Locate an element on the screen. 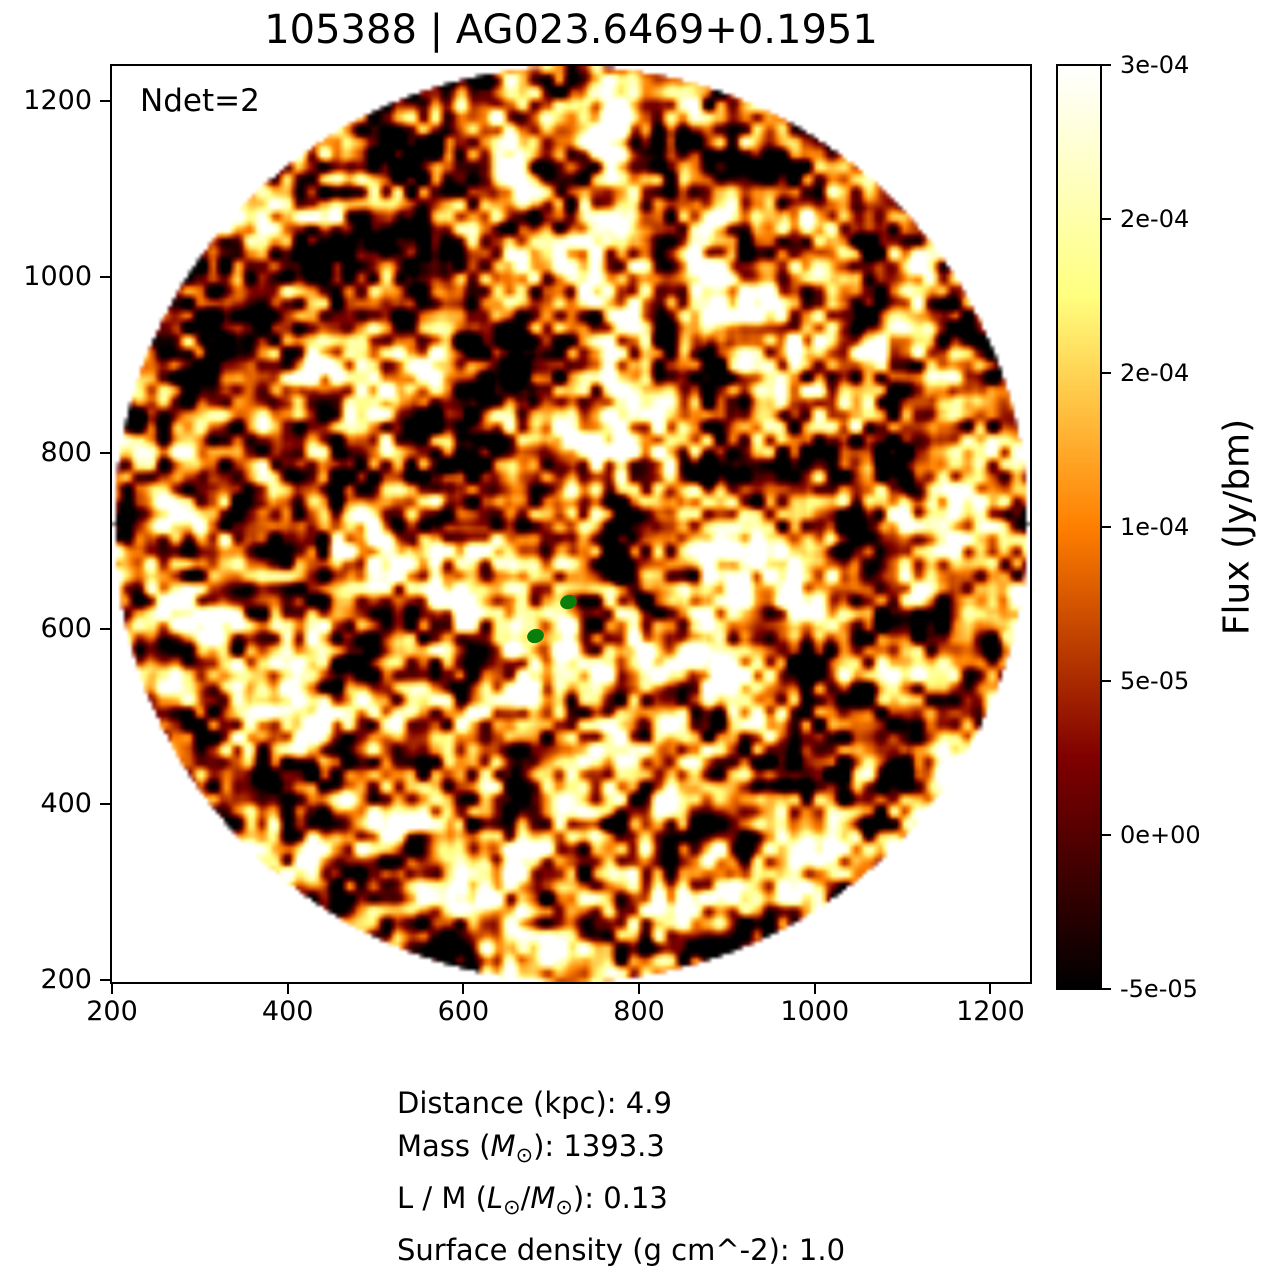 This screenshot has width=1274, height=1267. y-tick-label: 1200 is located at coordinates (57, 101).